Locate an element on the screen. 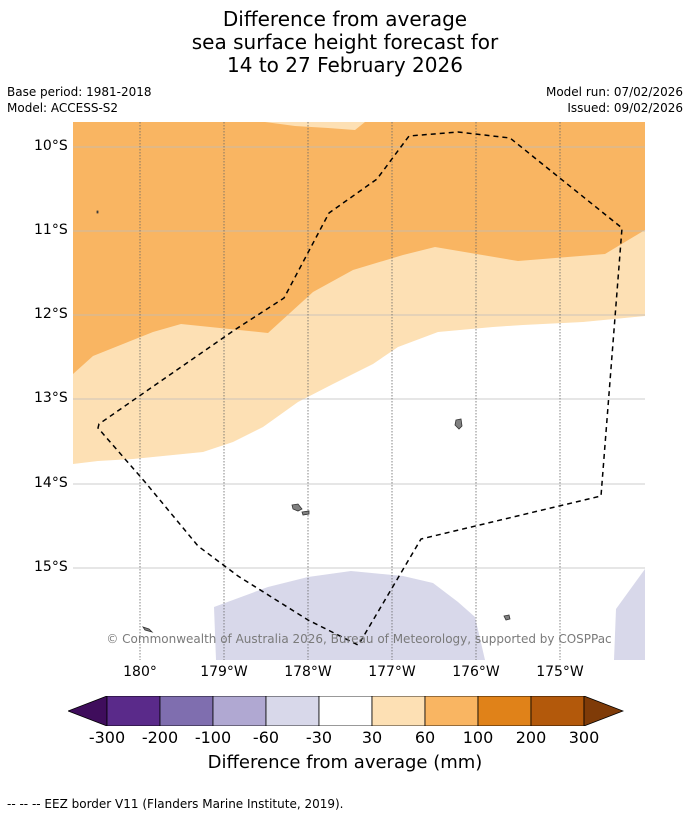 The image size is (690, 816). colorbar-label: 200 is located at coordinates (531, 737).